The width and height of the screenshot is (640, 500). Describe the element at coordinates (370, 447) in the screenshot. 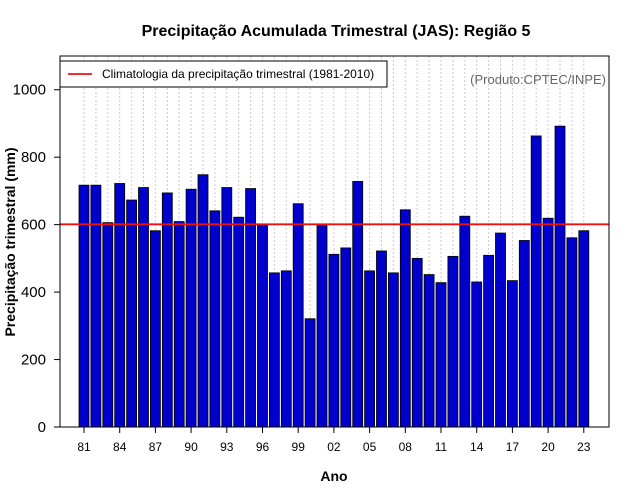

I see `x-tick-label: 05` at that location.